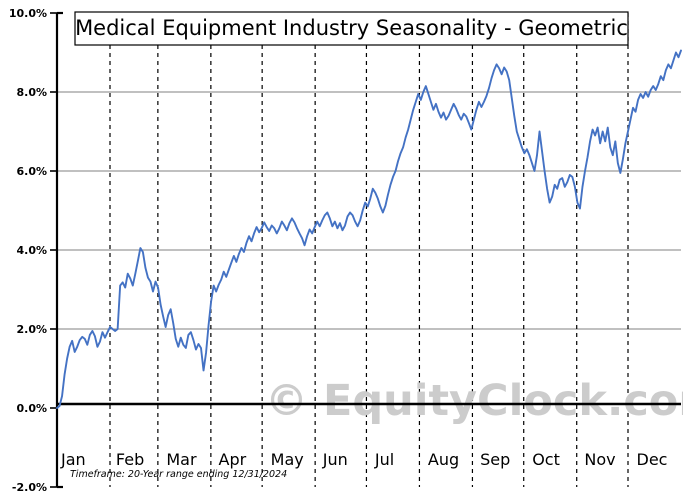 The width and height of the screenshot is (683, 496). I want to click on y-axis-ticks, so click(53, 250).